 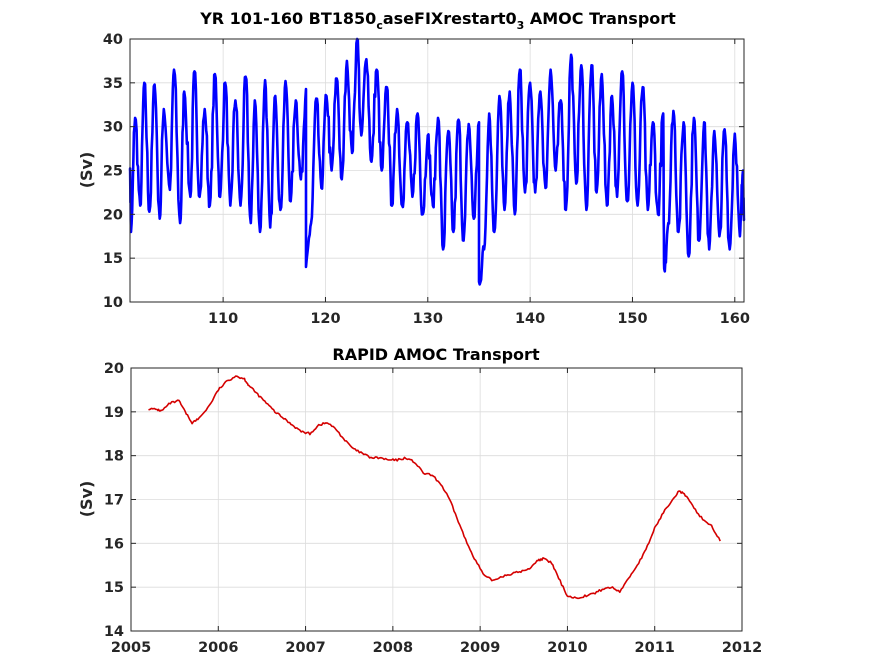 I want to click on top-xtick-label: 120, so click(x=325, y=319).